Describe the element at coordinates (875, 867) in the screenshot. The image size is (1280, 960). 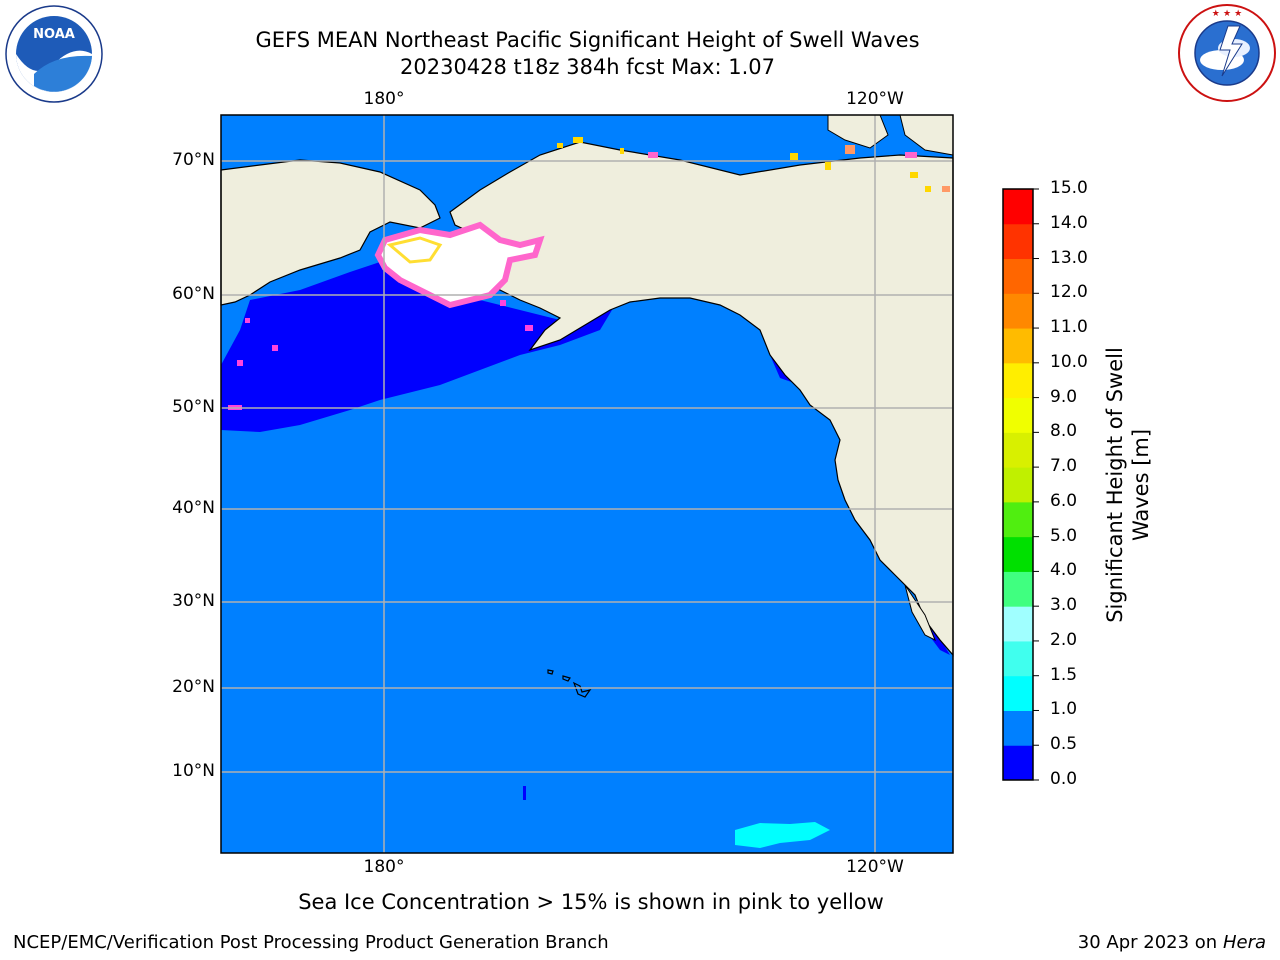
I see `lon-label-120w-bottom: 120°W` at that location.